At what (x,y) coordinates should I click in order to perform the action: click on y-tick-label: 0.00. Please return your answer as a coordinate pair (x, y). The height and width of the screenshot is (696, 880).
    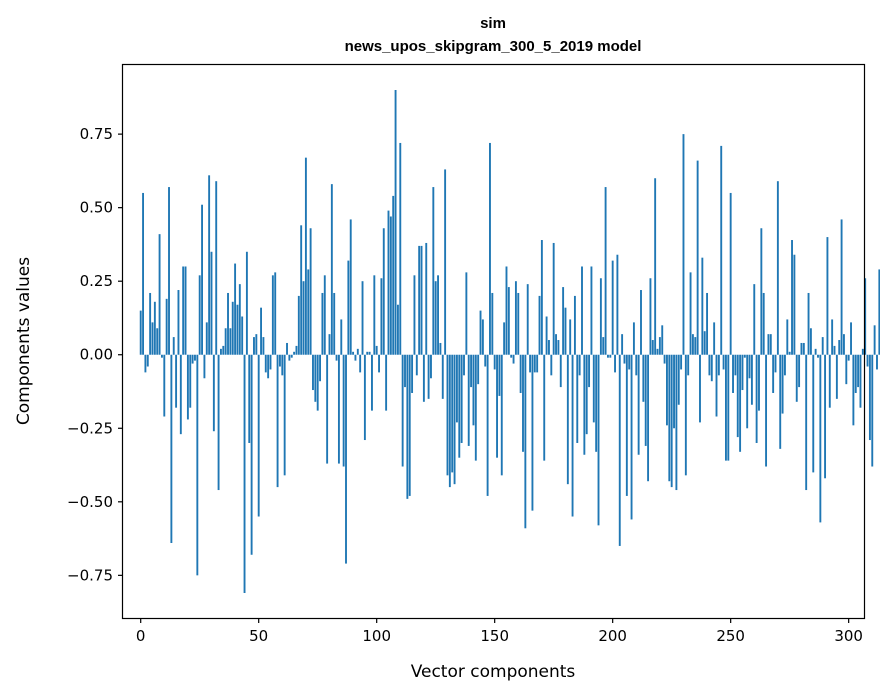
    Looking at the image, I should click on (96, 355).